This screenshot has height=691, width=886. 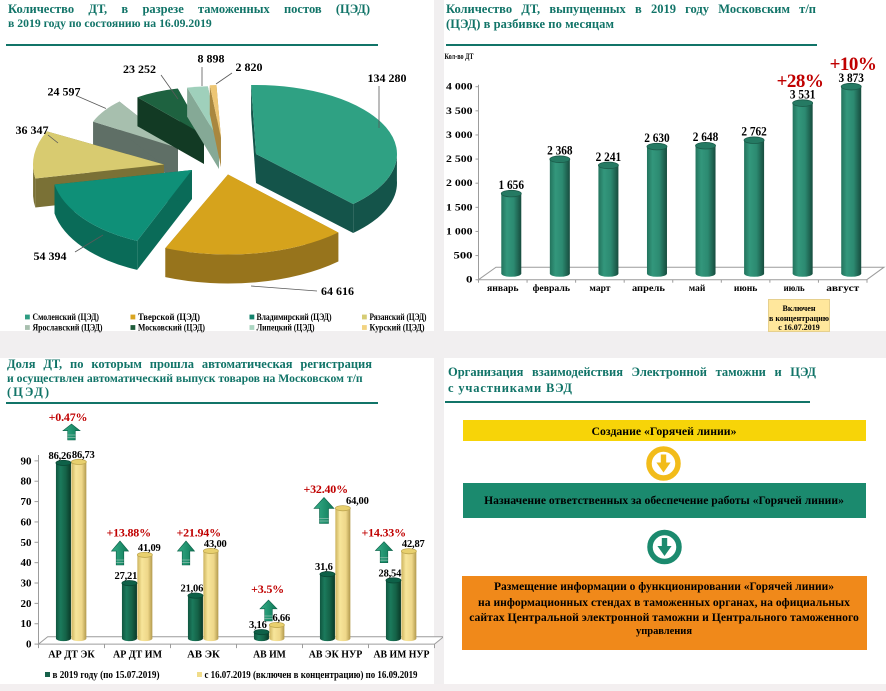 What do you see at coordinates (459, 56) in the screenshot?
I see `svg-text: Кол-во ДТ` at bounding box center [459, 56].